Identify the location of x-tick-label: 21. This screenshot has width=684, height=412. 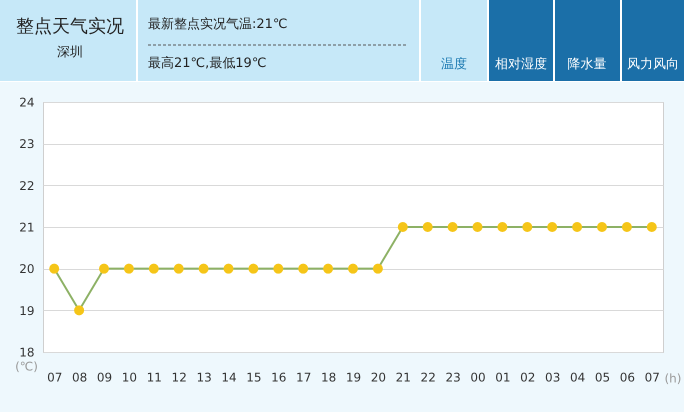
(403, 377).